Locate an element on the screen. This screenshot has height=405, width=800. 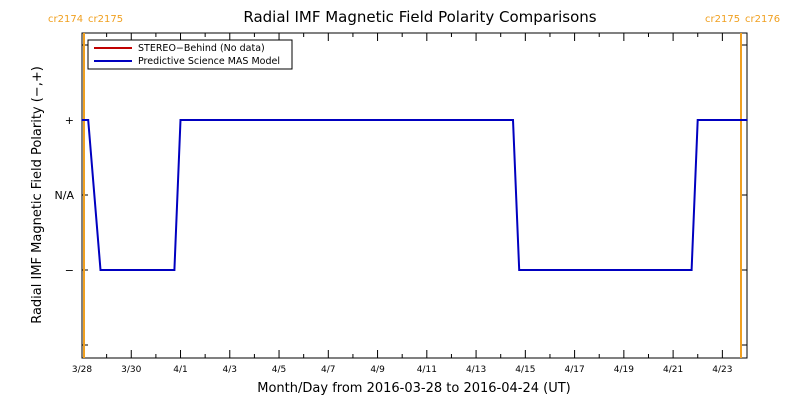
x-tick-label: 4/17 is located at coordinates (574, 370).